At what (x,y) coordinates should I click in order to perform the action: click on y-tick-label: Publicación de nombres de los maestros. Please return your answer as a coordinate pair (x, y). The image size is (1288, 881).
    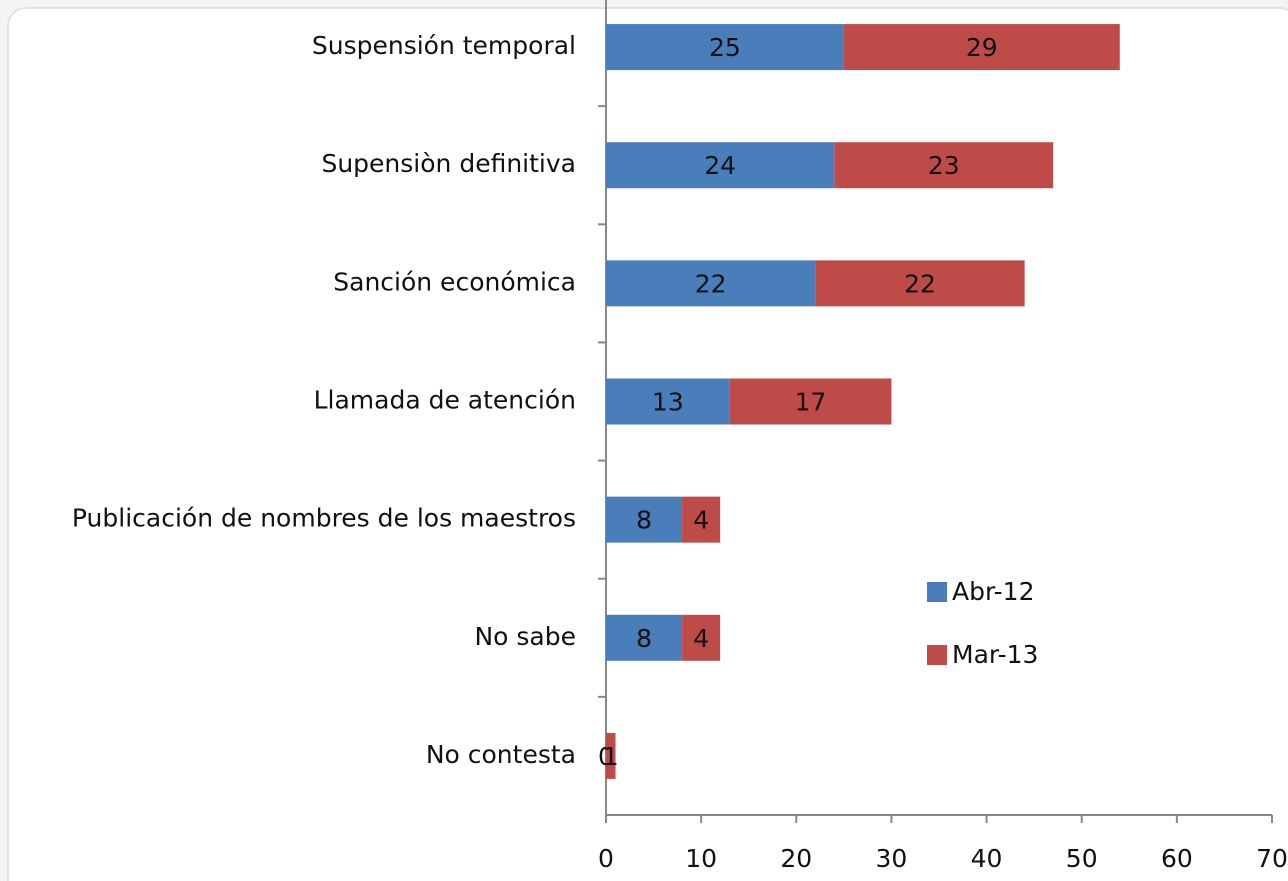
    Looking at the image, I should click on (324, 518).